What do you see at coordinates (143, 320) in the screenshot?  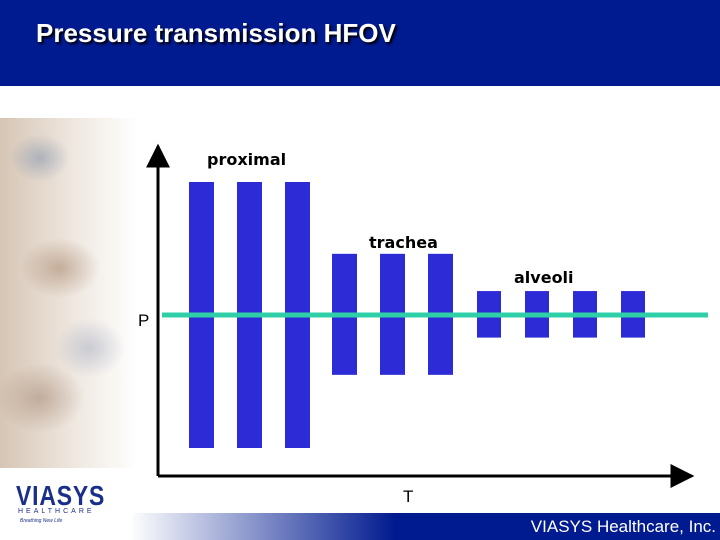 I see `y-axis-label: P` at bounding box center [143, 320].